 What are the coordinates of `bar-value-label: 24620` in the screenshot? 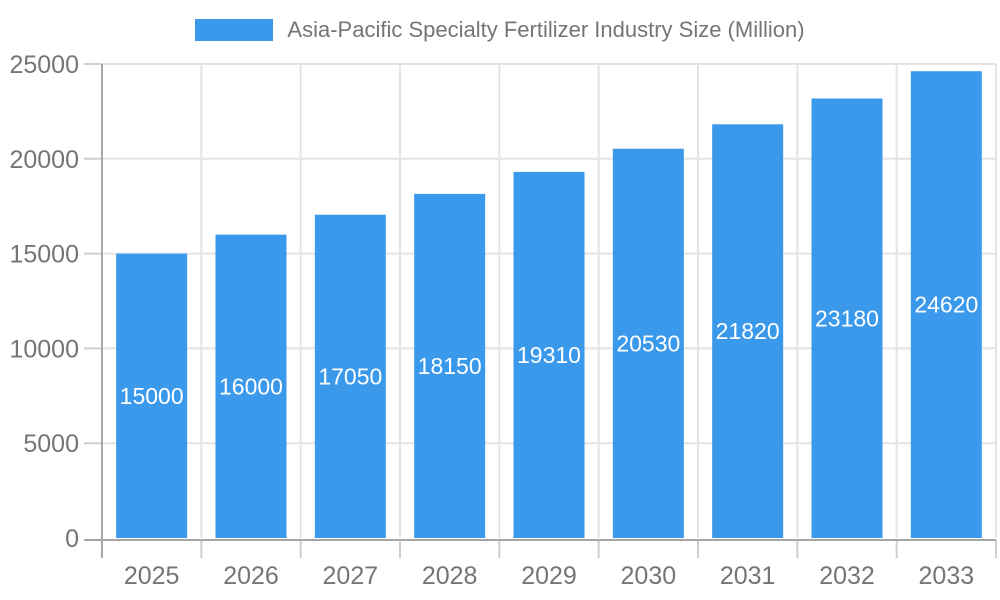 It's located at (946, 305).